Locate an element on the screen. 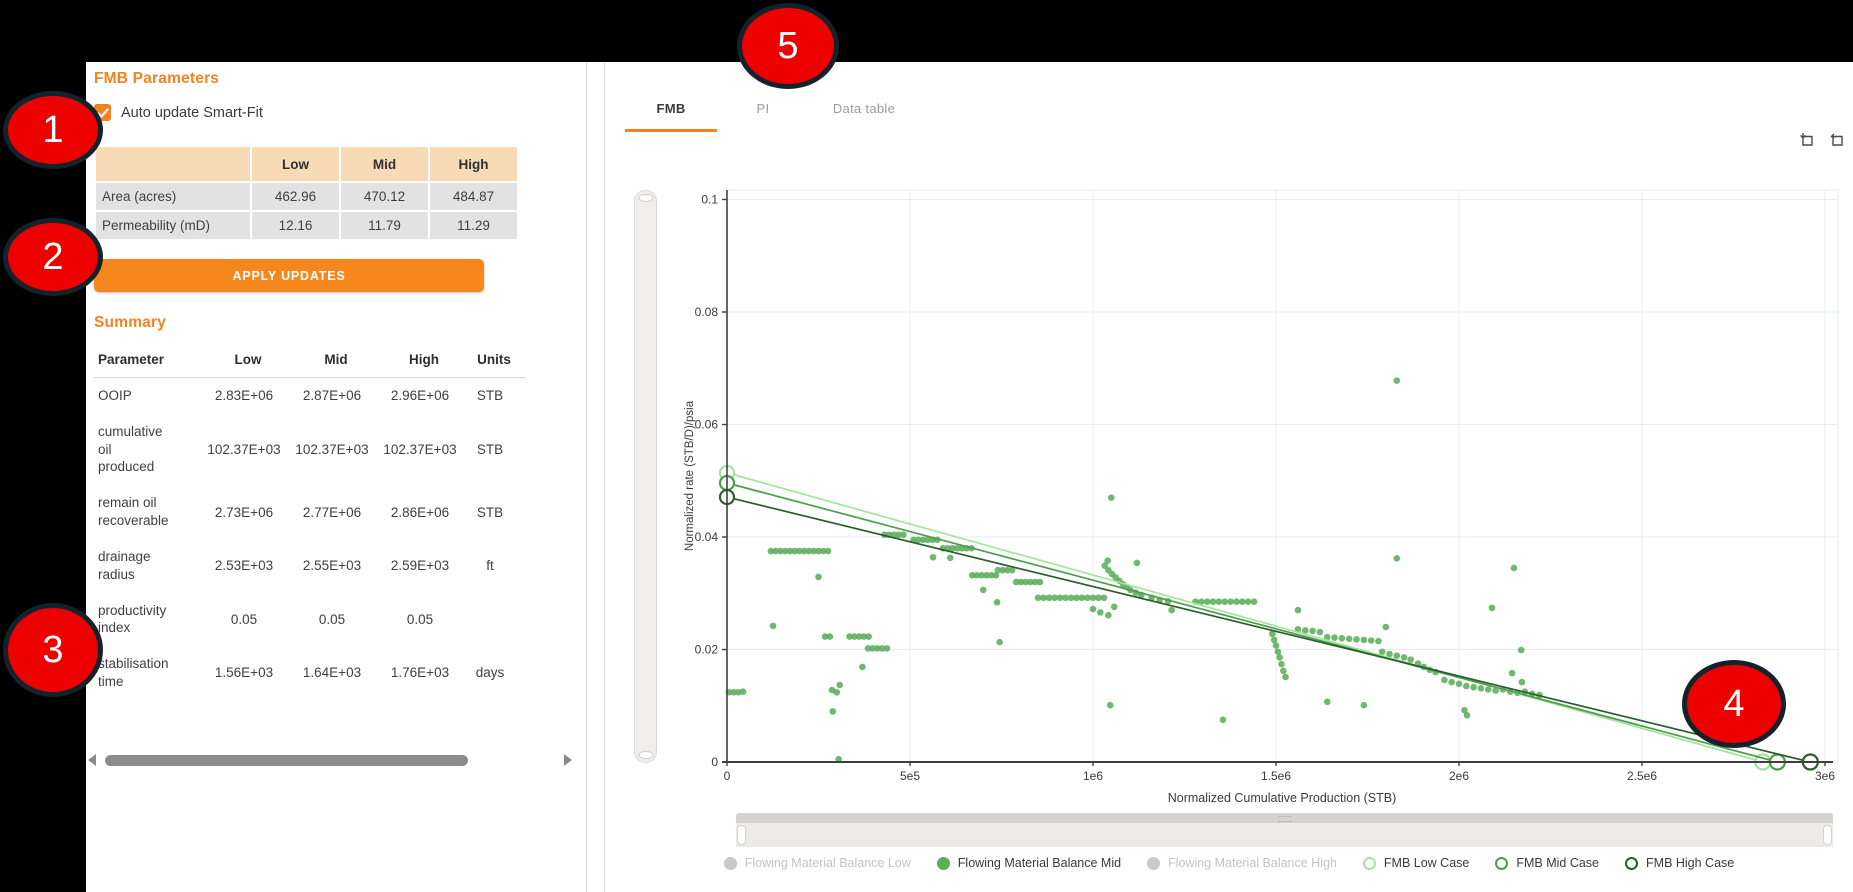  summary-value: 1.64E+03 is located at coordinates (332, 673).